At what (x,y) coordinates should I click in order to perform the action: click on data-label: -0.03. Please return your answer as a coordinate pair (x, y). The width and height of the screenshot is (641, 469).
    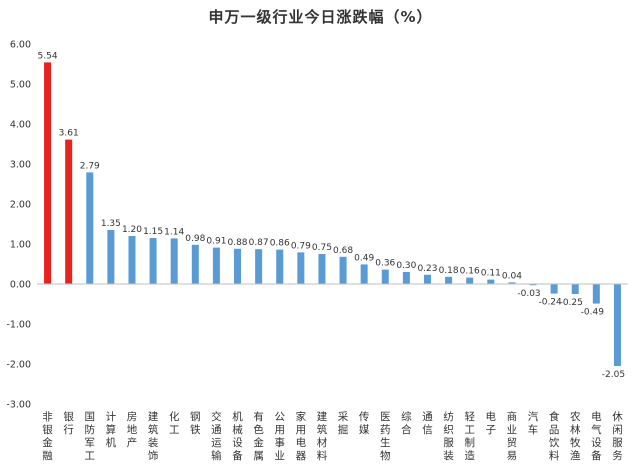
    Looking at the image, I should click on (528, 294).